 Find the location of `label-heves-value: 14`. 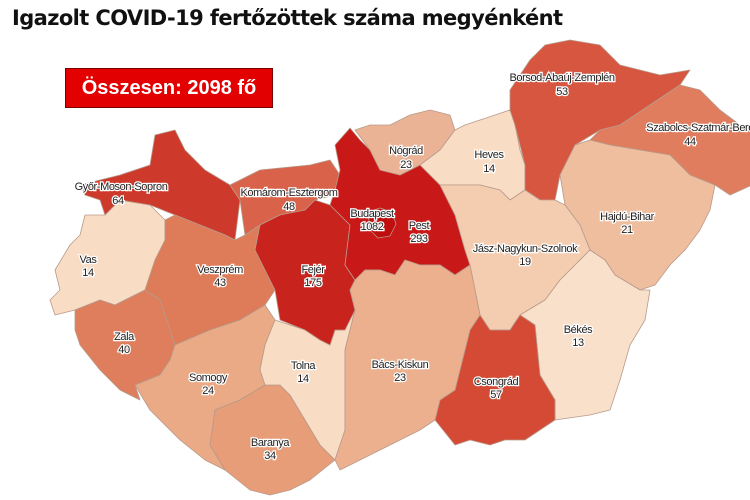

label-heves-value: 14 is located at coordinates (489, 169).